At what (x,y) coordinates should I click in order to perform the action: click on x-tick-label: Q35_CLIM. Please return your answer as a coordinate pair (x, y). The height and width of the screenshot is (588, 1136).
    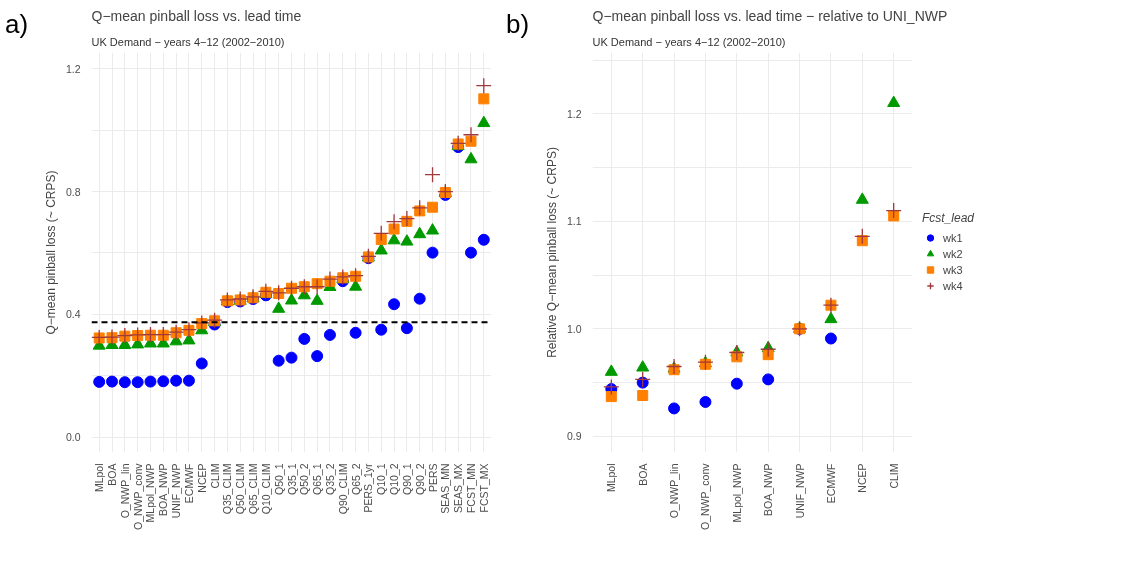
    Looking at the image, I should click on (227, 489).